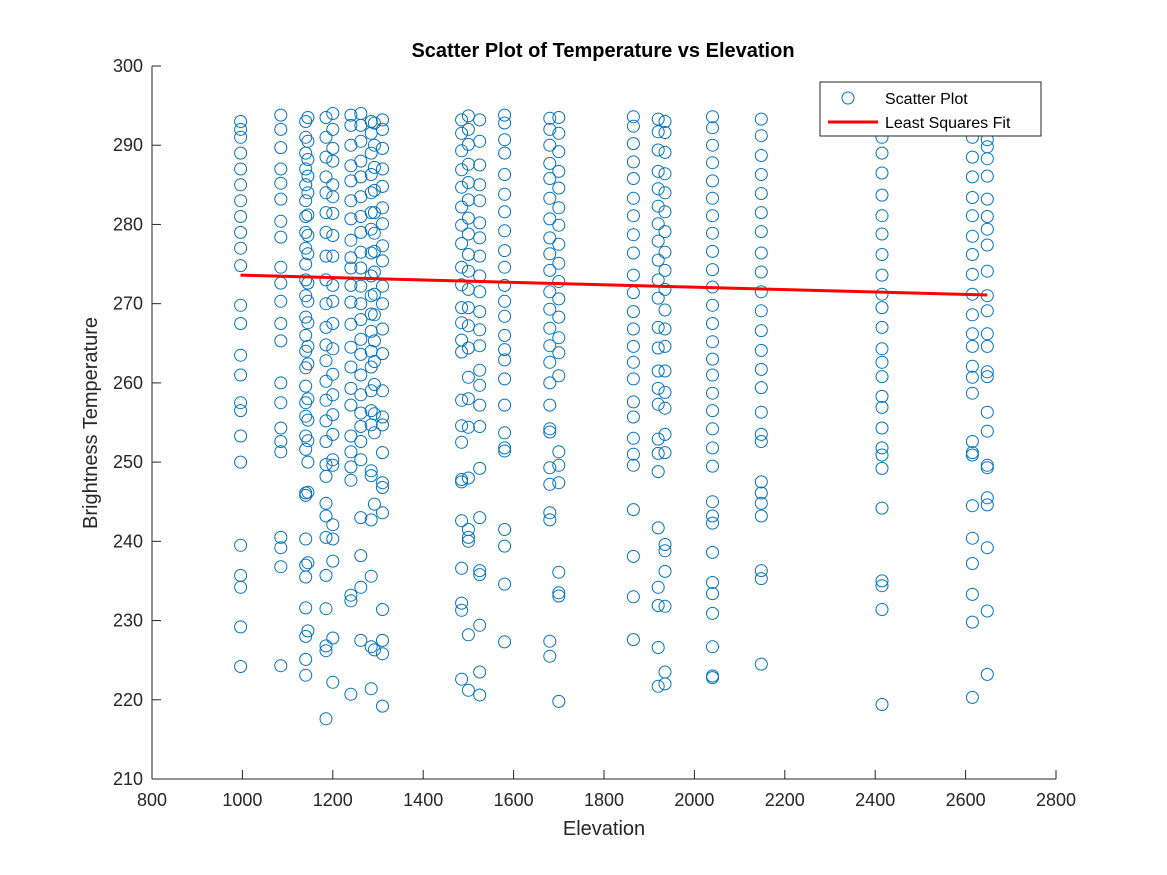 The width and height of the screenshot is (1167, 875). I want to click on least-squares-fit-line, so click(614, 285).